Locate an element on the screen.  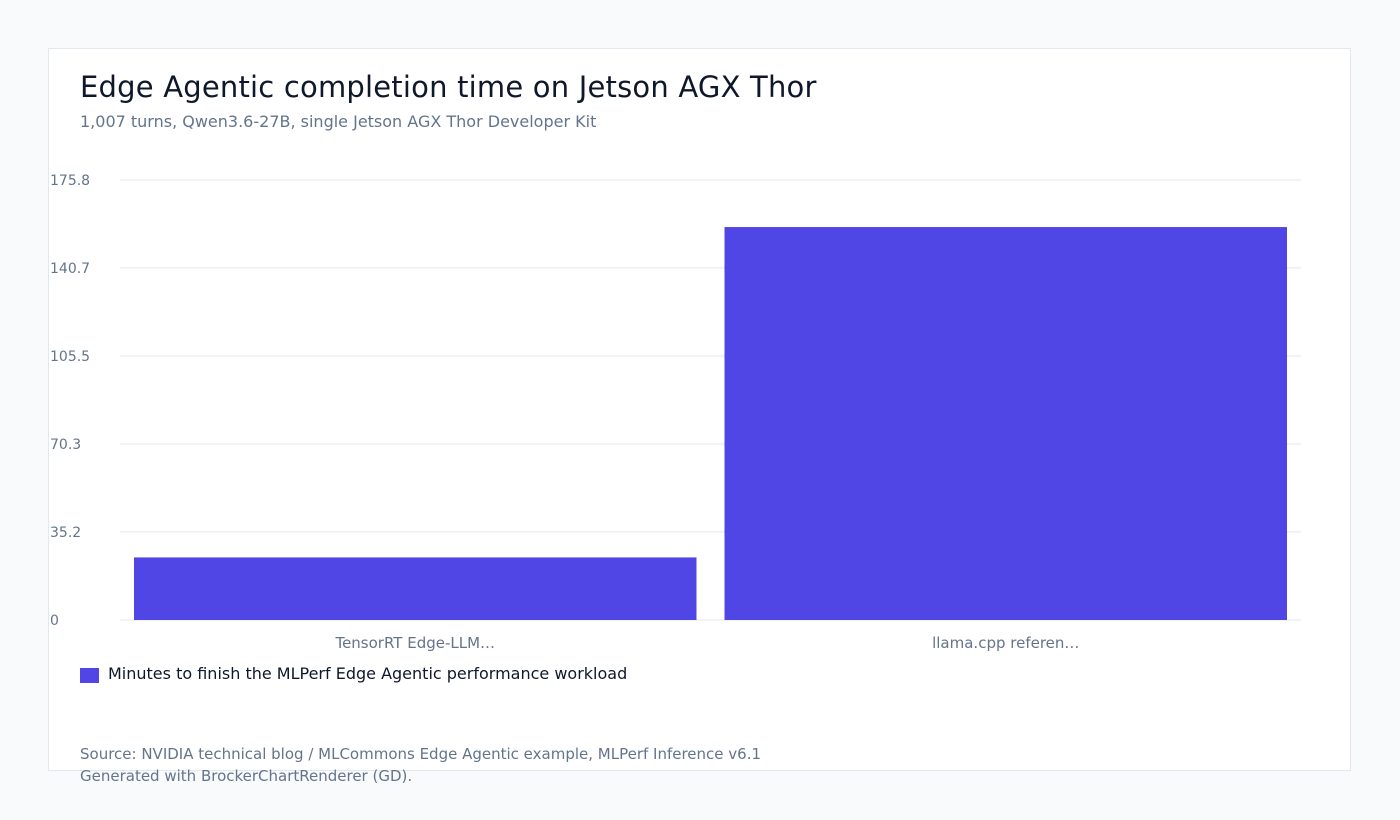
legend-swatch is located at coordinates (89, 675).